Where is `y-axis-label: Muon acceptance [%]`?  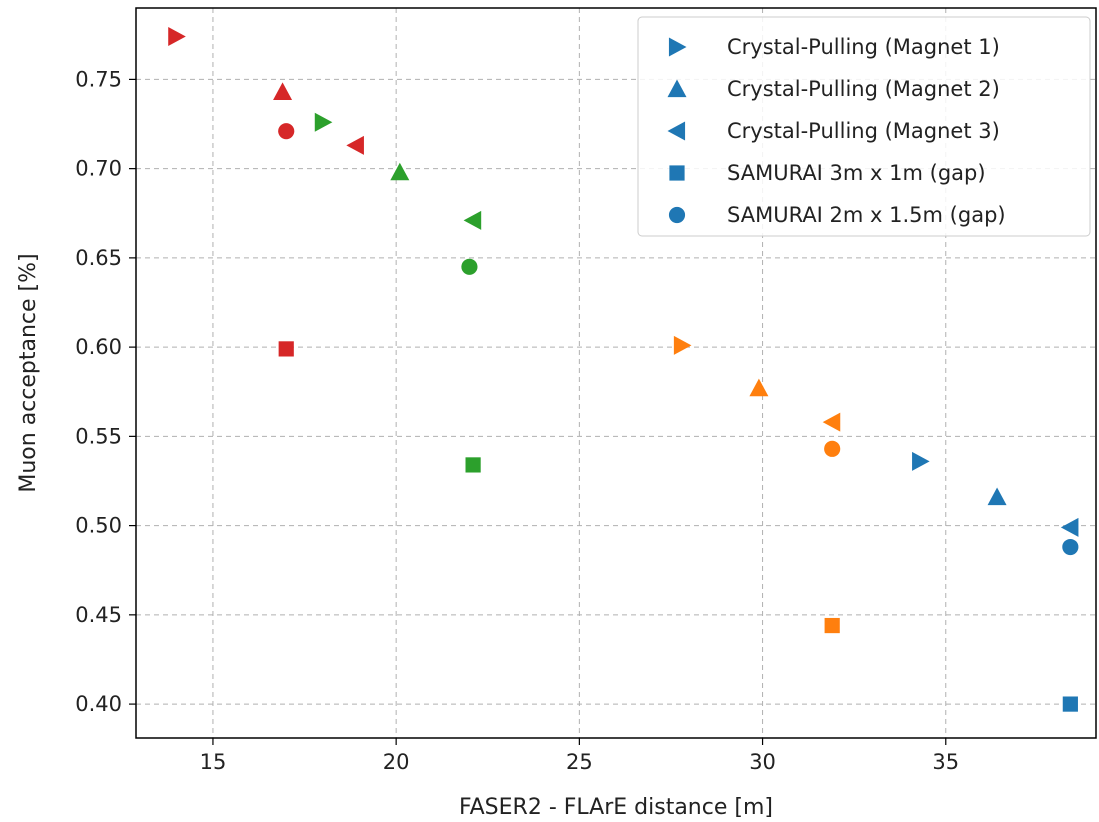 y-axis-label: Muon acceptance [%] is located at coordinates (28, 372).